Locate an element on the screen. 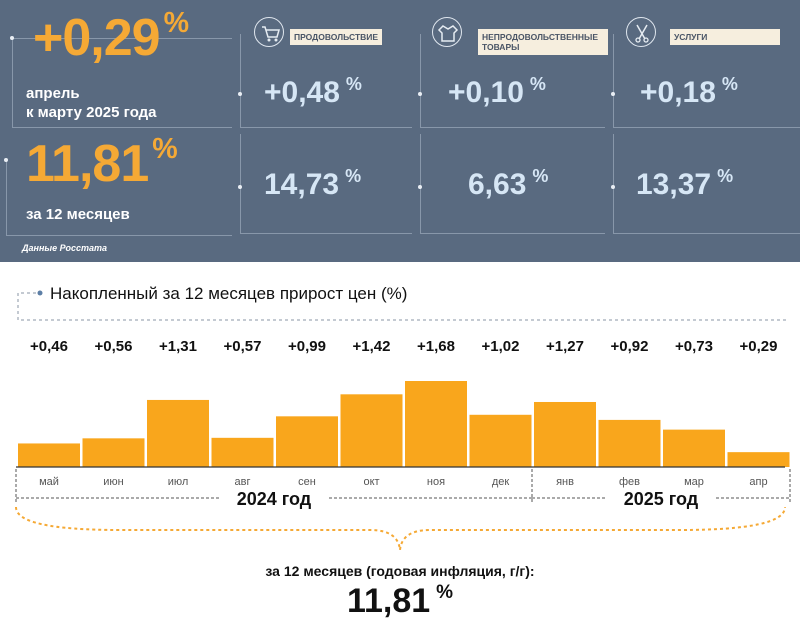  tick-label-июн: июн is located at coordinates (113, 482).